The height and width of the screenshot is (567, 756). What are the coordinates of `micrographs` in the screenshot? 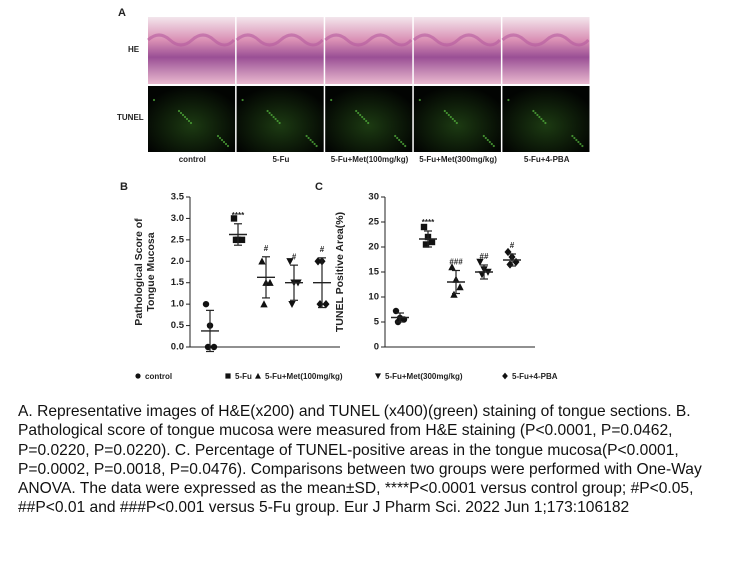 It's located at (368, 84).